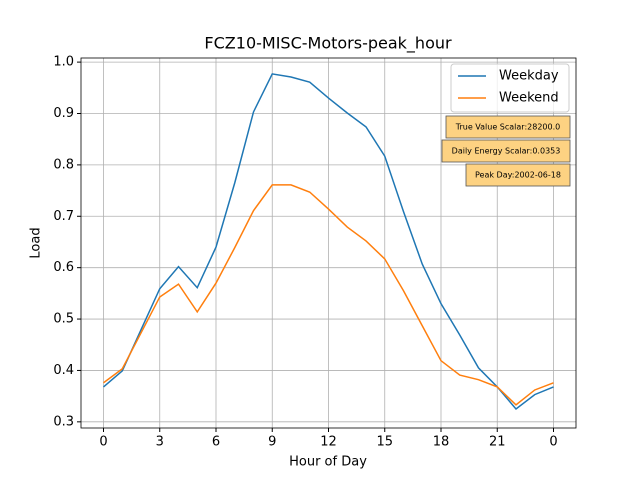  I want to click on y-tick-label: 0.4, so click(63, 370).